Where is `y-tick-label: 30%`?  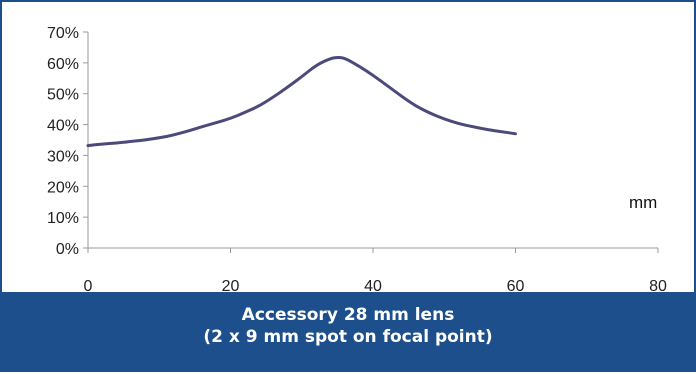
y-tick-label: 30% is located at coordinates (63, 156).